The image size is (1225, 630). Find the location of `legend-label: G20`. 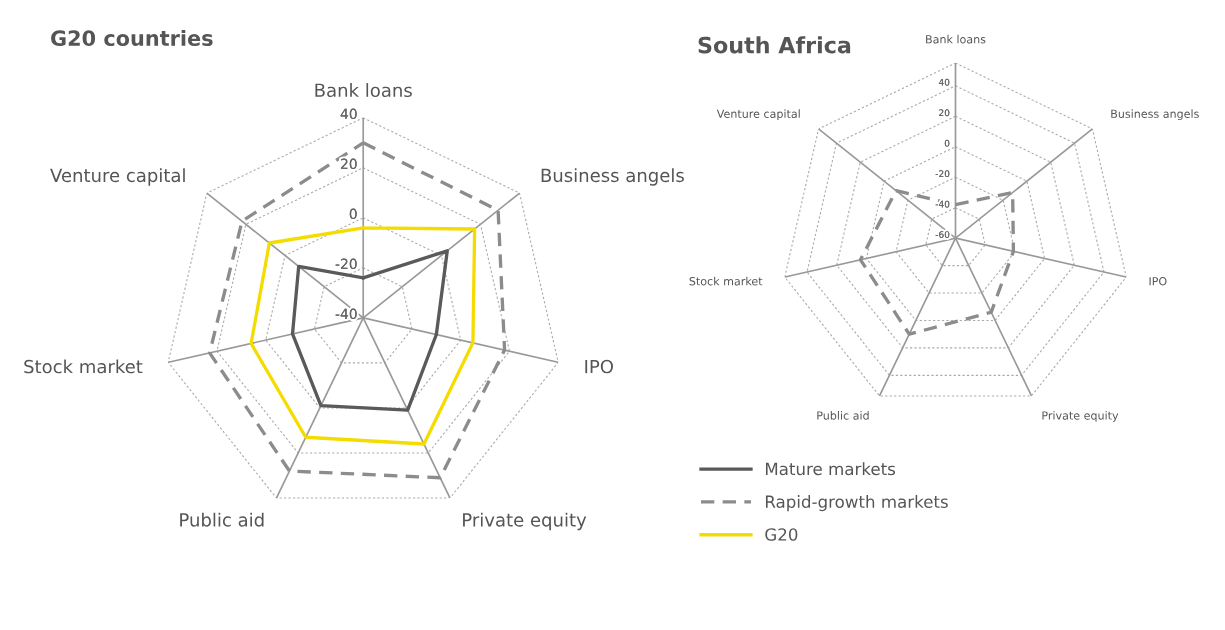

legend-label: G20 is located at coordinates (781, 534).